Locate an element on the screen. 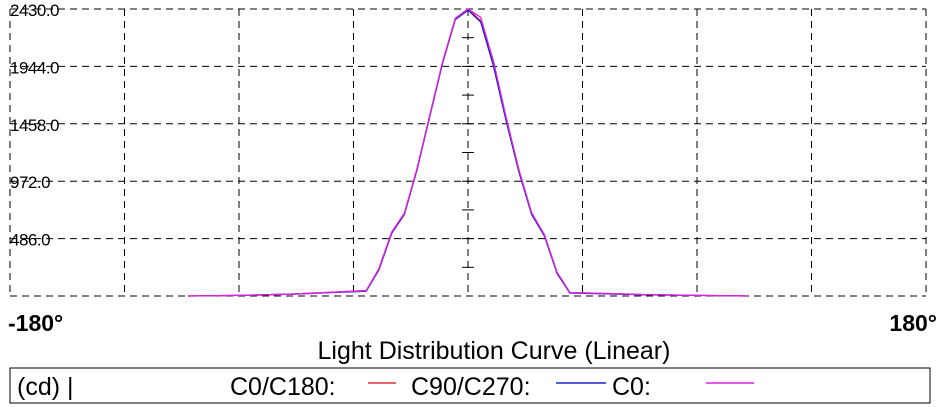 The image size is (940, 407). y-tick-label: 972.0 is located at coordinates (30, 182).